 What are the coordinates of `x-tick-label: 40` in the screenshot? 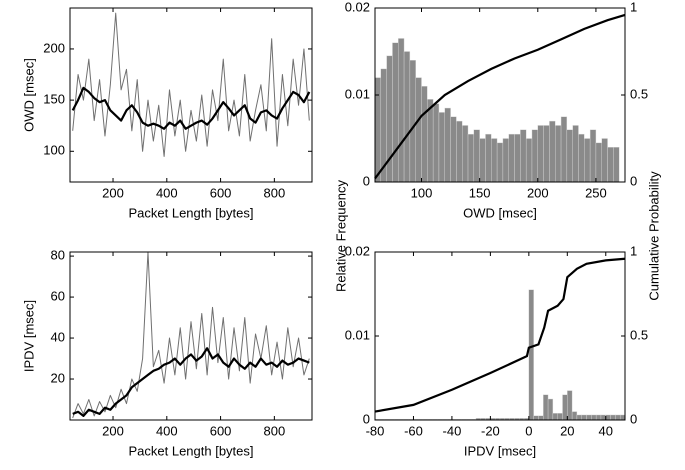 It's located at (606, 430).